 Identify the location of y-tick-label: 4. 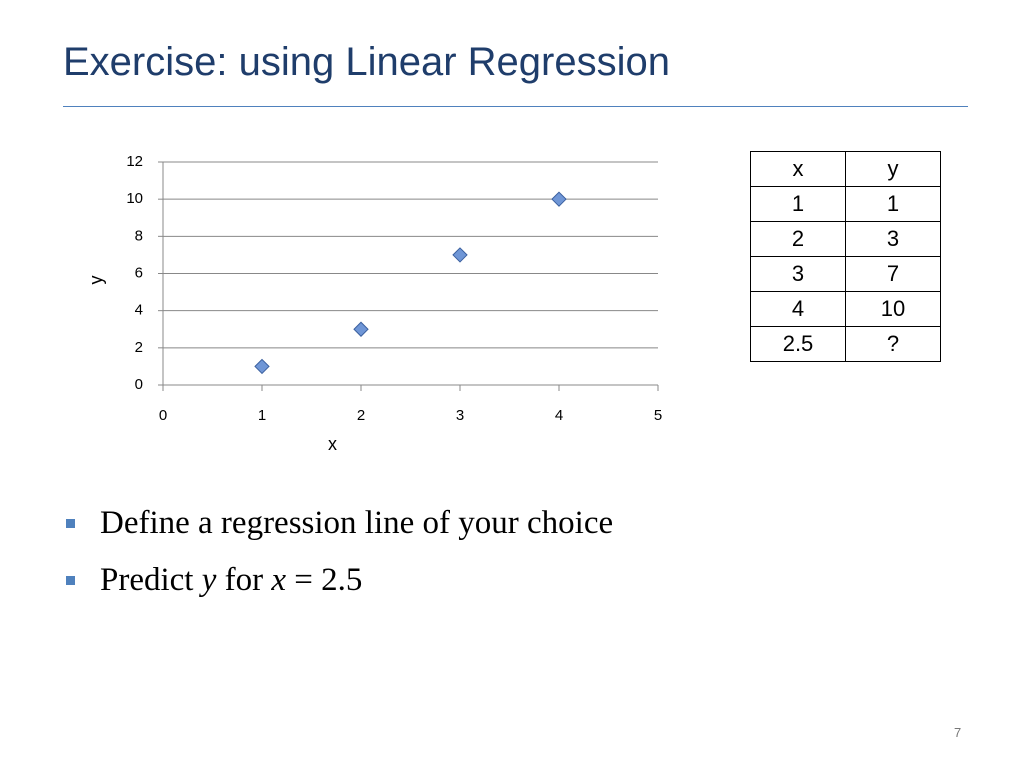
(139, 310).